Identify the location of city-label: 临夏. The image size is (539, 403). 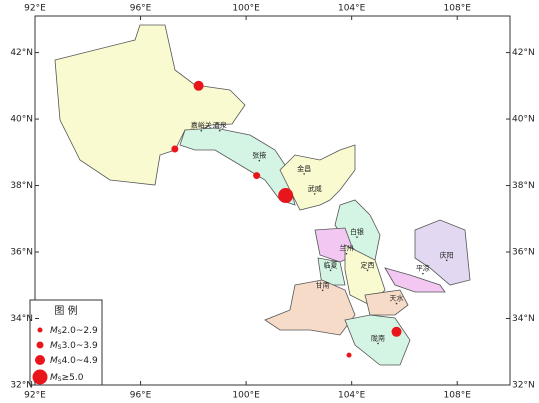
(331, 264).